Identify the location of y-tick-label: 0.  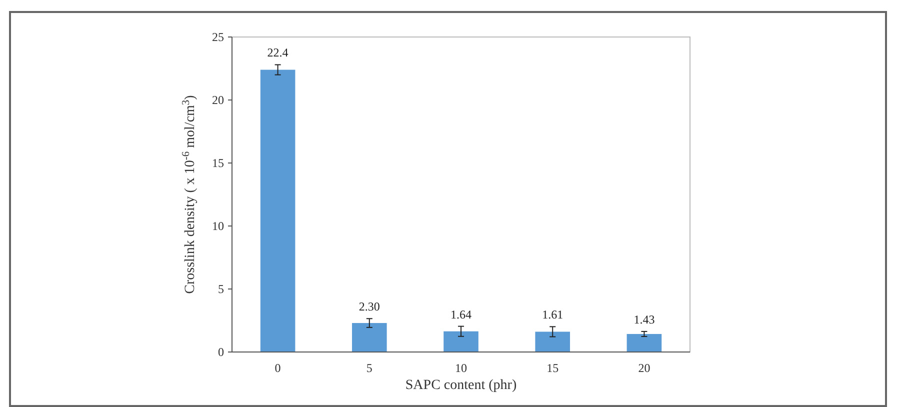
(221, 352).